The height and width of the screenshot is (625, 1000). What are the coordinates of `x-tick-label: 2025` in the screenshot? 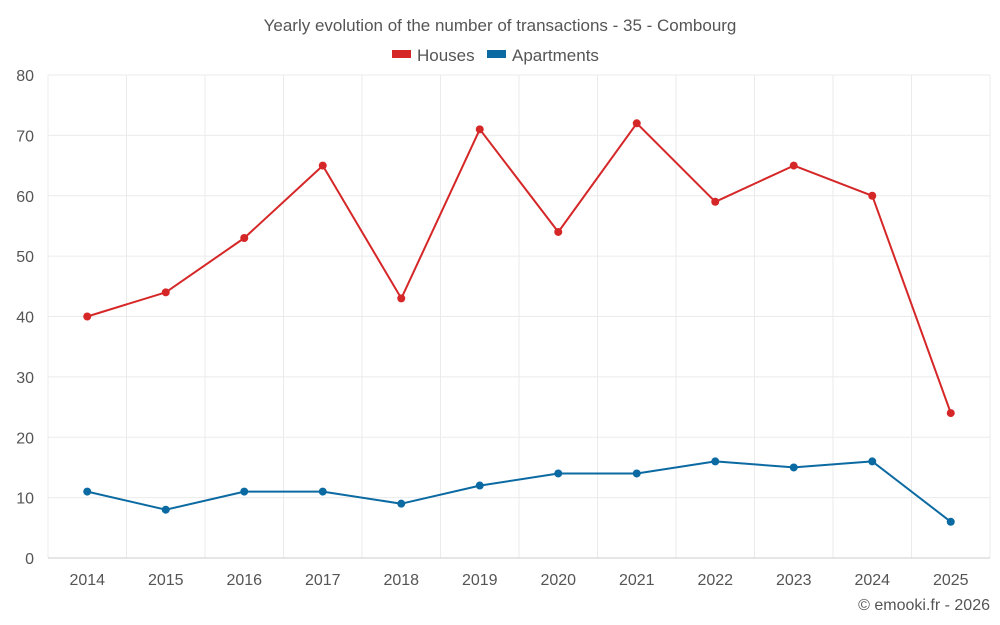 It's located at (951, 580).